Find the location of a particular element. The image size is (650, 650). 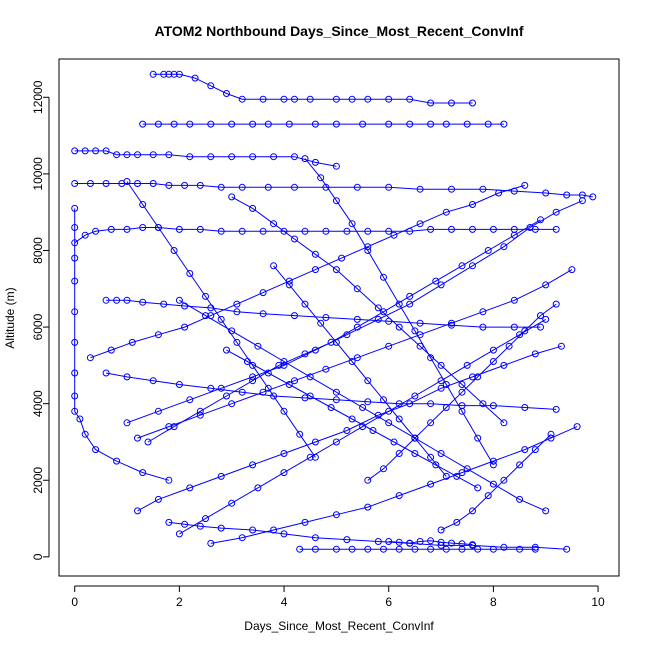

y-tick-label: 6000 is located at coordinates (38, 326).